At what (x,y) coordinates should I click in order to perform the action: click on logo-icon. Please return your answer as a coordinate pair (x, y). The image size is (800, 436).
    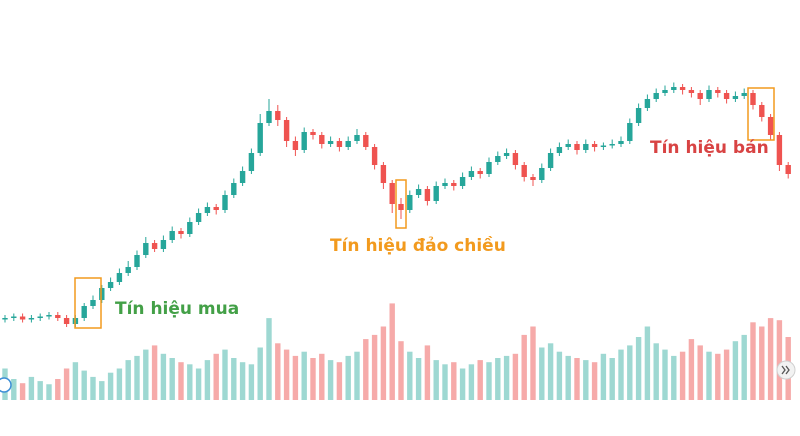
    Looking at the image, I should click on (6, 385).